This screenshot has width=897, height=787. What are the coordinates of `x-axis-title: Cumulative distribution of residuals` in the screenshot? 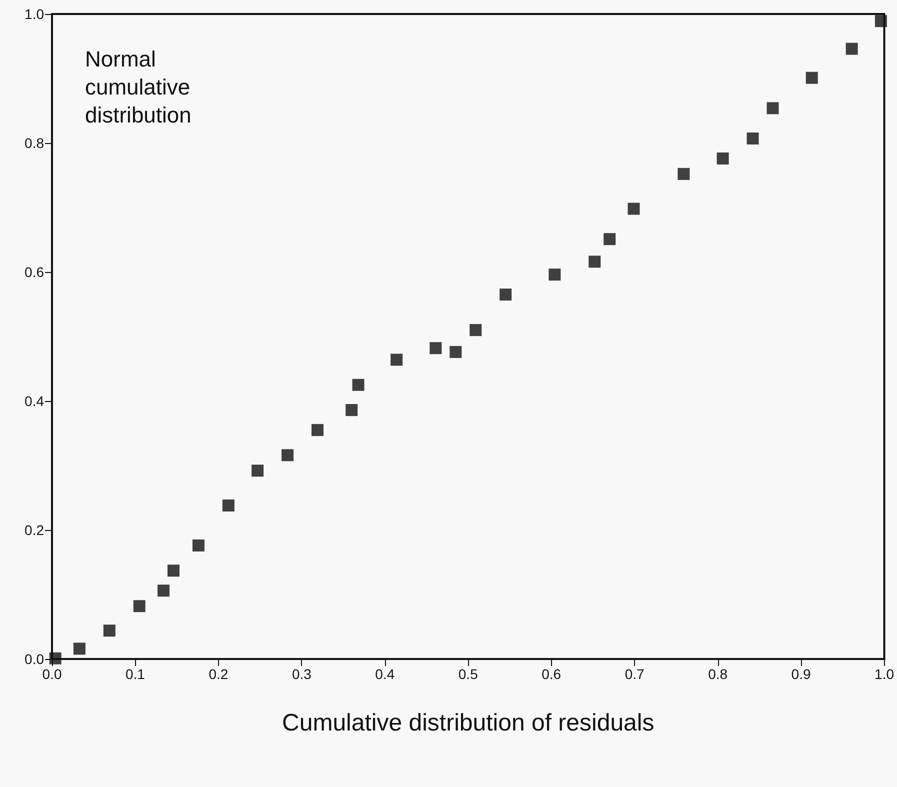 It's located at (468, 723).